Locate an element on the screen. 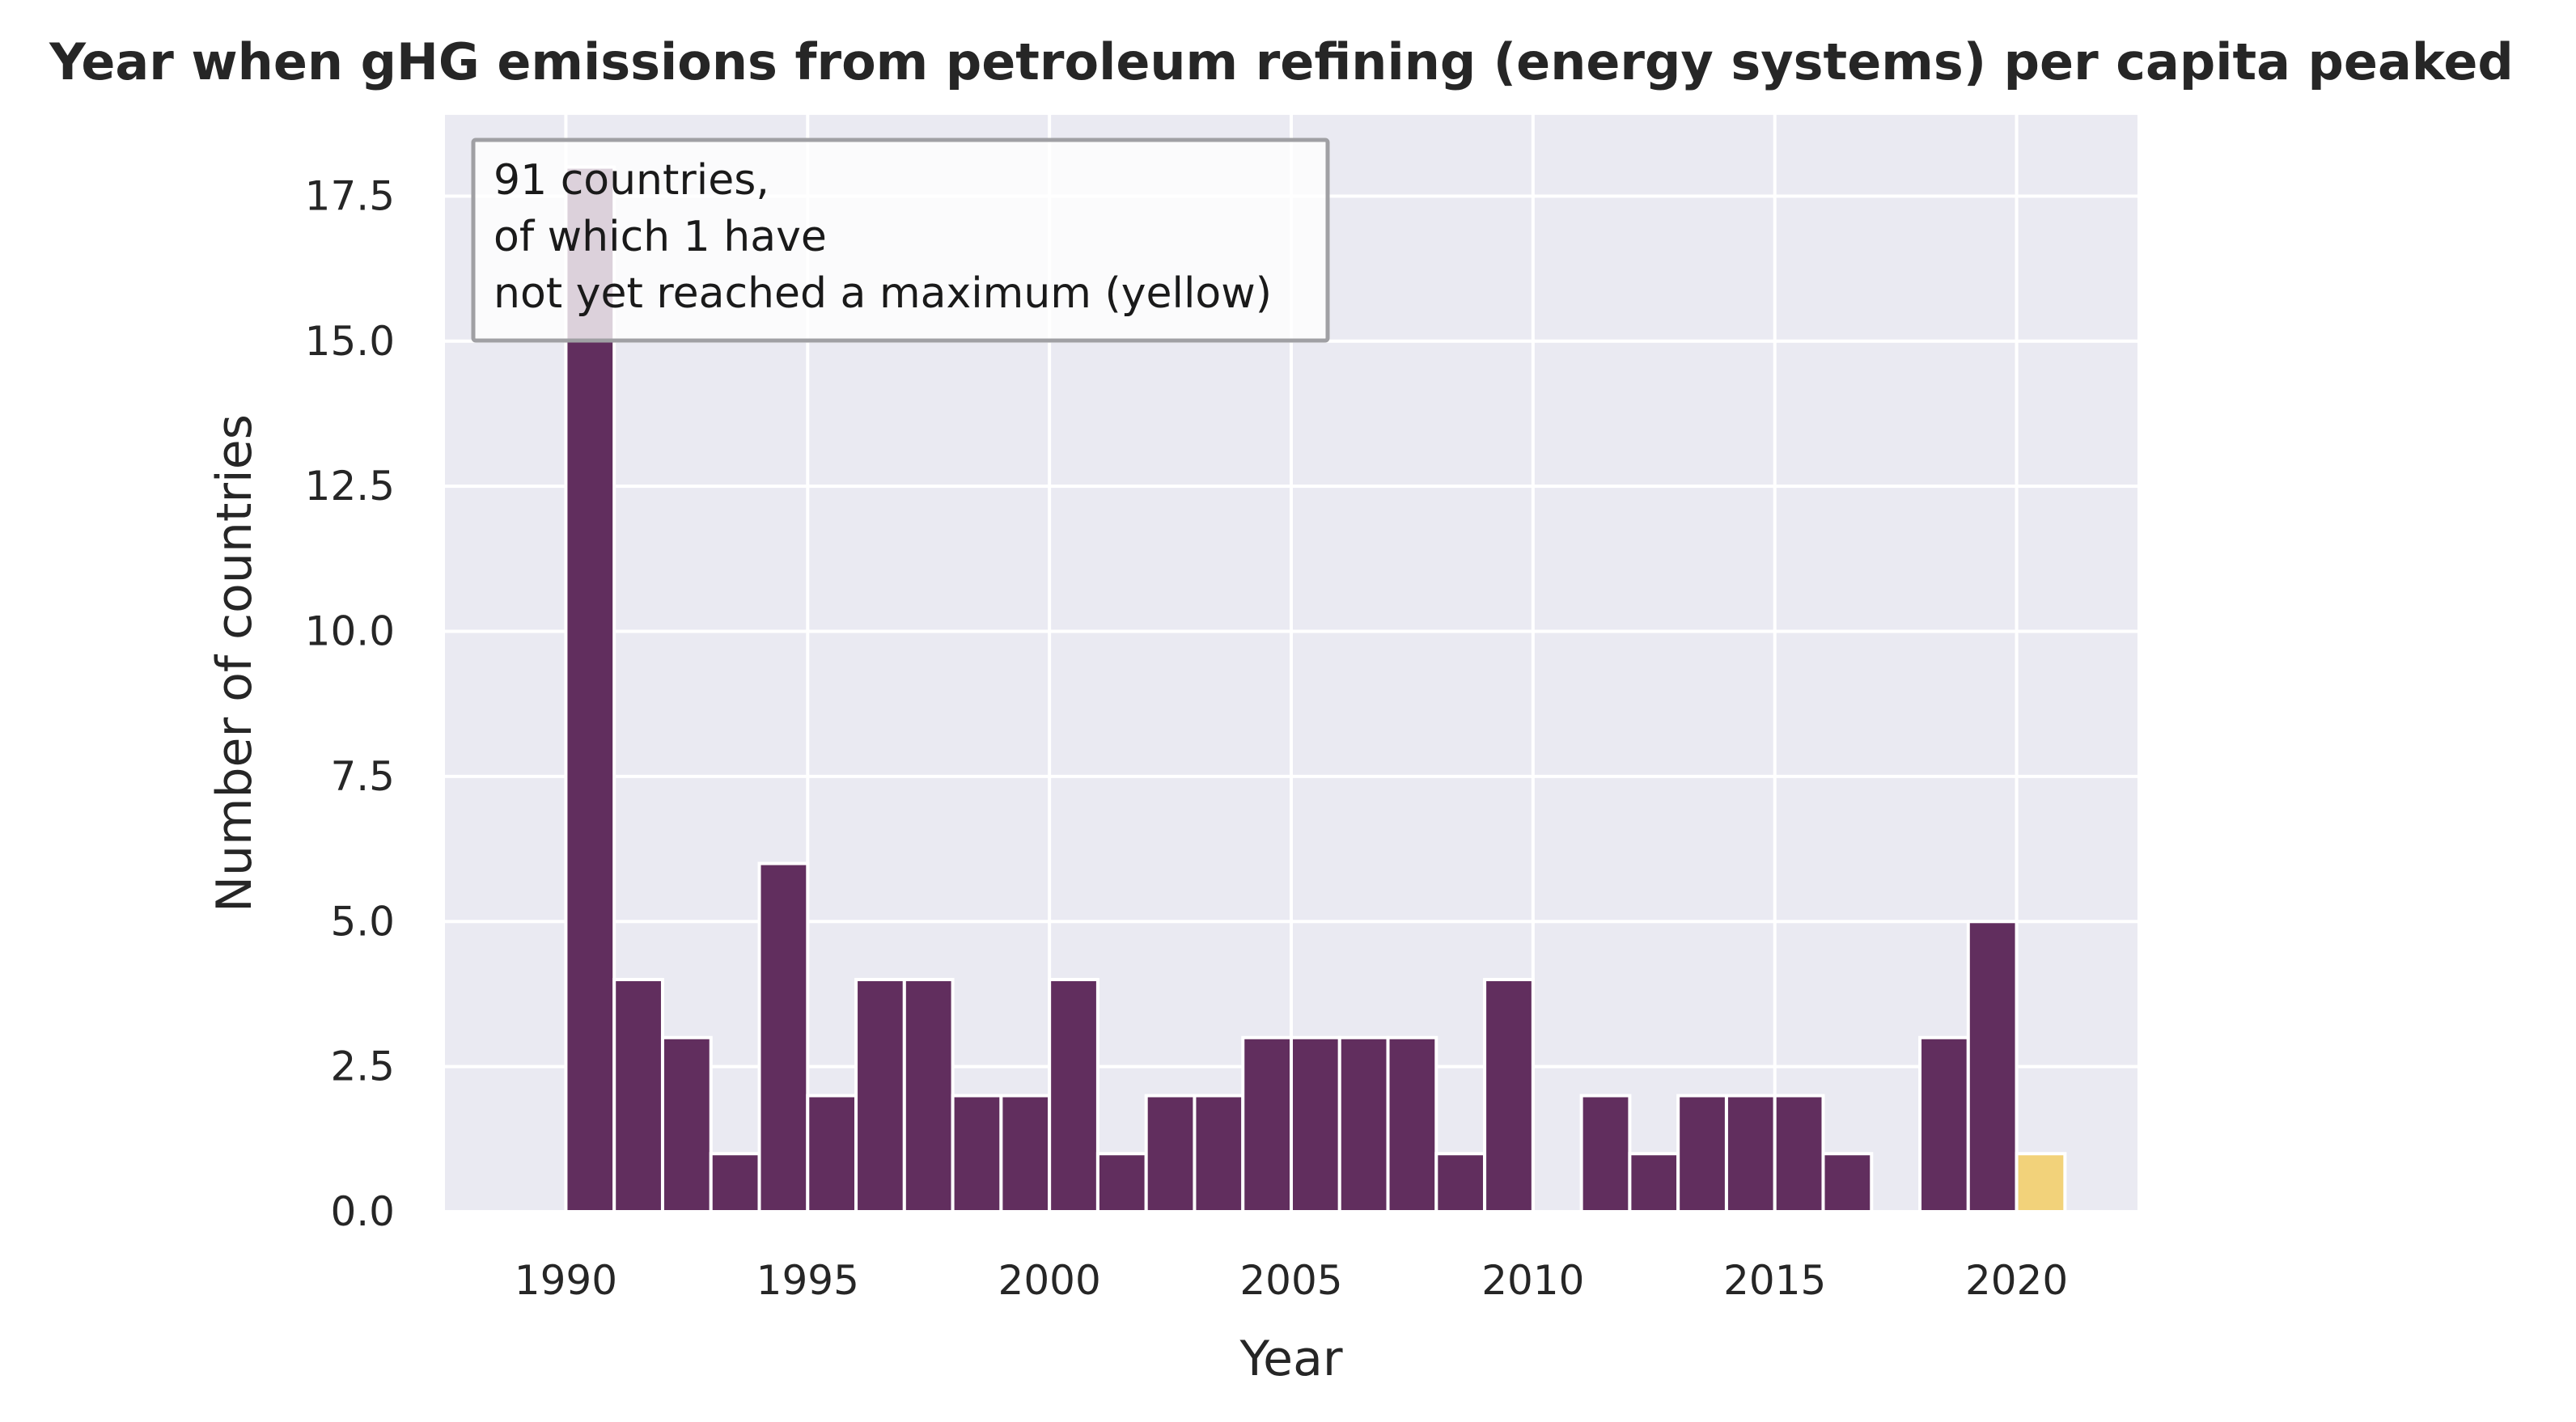 The height and width of the screenshot is (1422, 2576). y-tick-label: 5.0 is located at coordinates (362, 922).